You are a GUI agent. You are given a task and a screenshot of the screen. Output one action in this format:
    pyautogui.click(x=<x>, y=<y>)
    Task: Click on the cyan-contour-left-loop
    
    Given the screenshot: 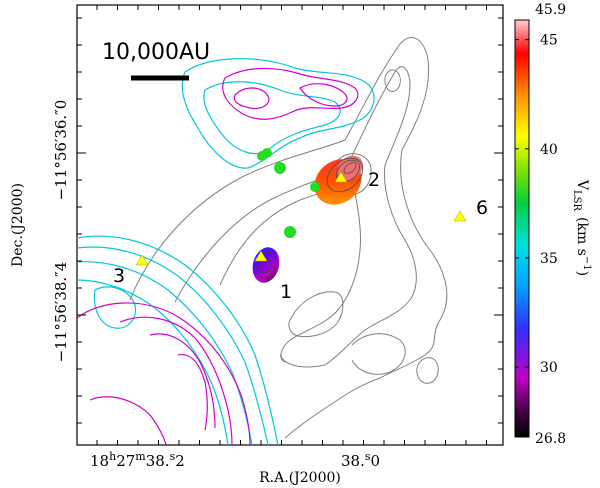 What is the action you would take?
    pyautogui.click(x=115, y=307)
    